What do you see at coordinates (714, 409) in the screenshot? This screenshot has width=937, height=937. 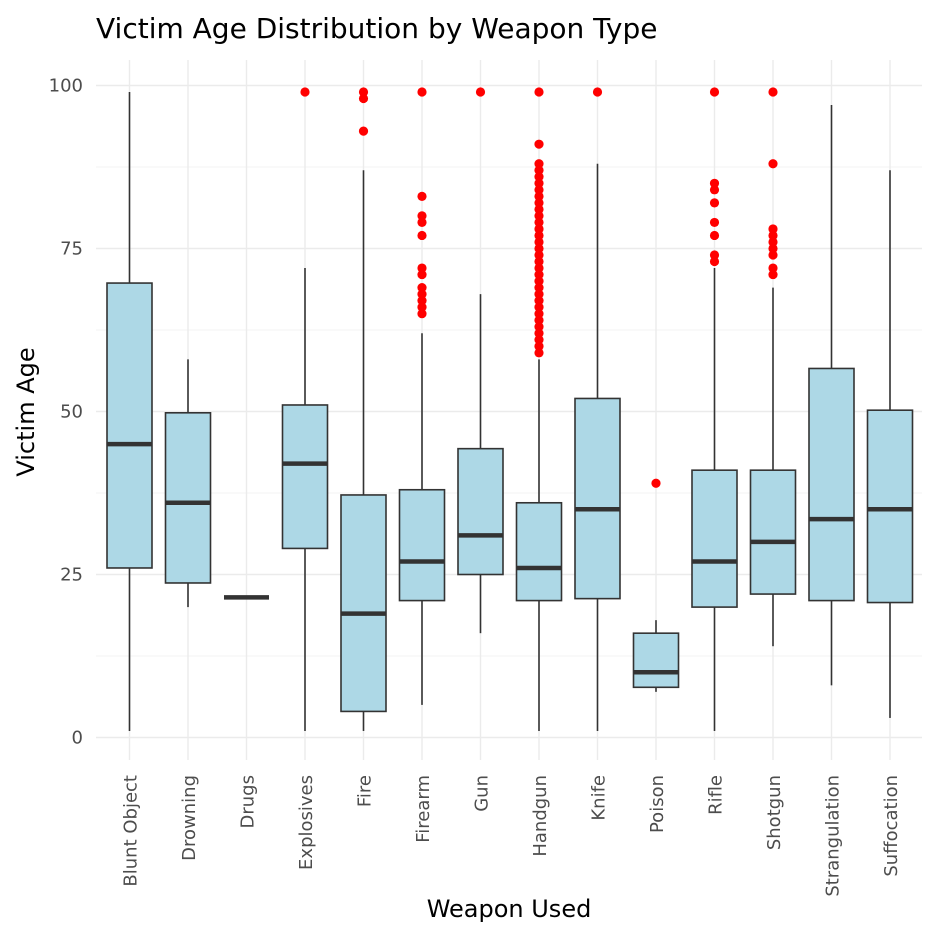 I see `box-rifle` at bounding box center [714, 409].